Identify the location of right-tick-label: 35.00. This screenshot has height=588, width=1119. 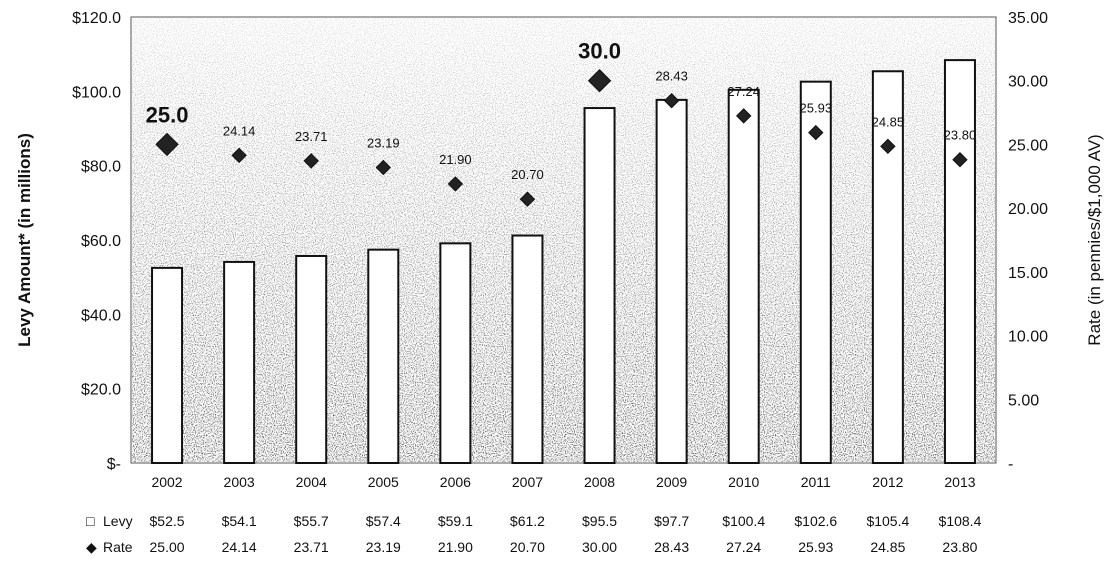
(1028, 18).